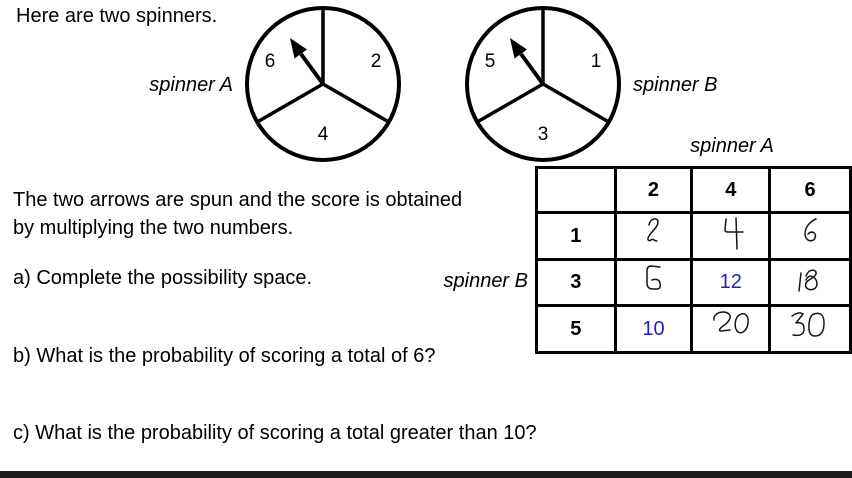 The height and width of the screenshot is (478, 852). I want to click on spinner-a-arrow-icon, so click(307, 62).